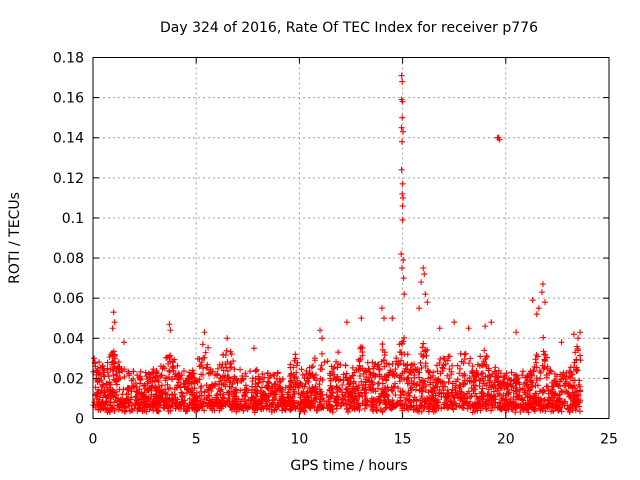 The height and width of the screenshot is (480, 640). Describe the element at coordinates (68, 259) in the screenshot. I see `y-tick-label: 0.08` at that location.